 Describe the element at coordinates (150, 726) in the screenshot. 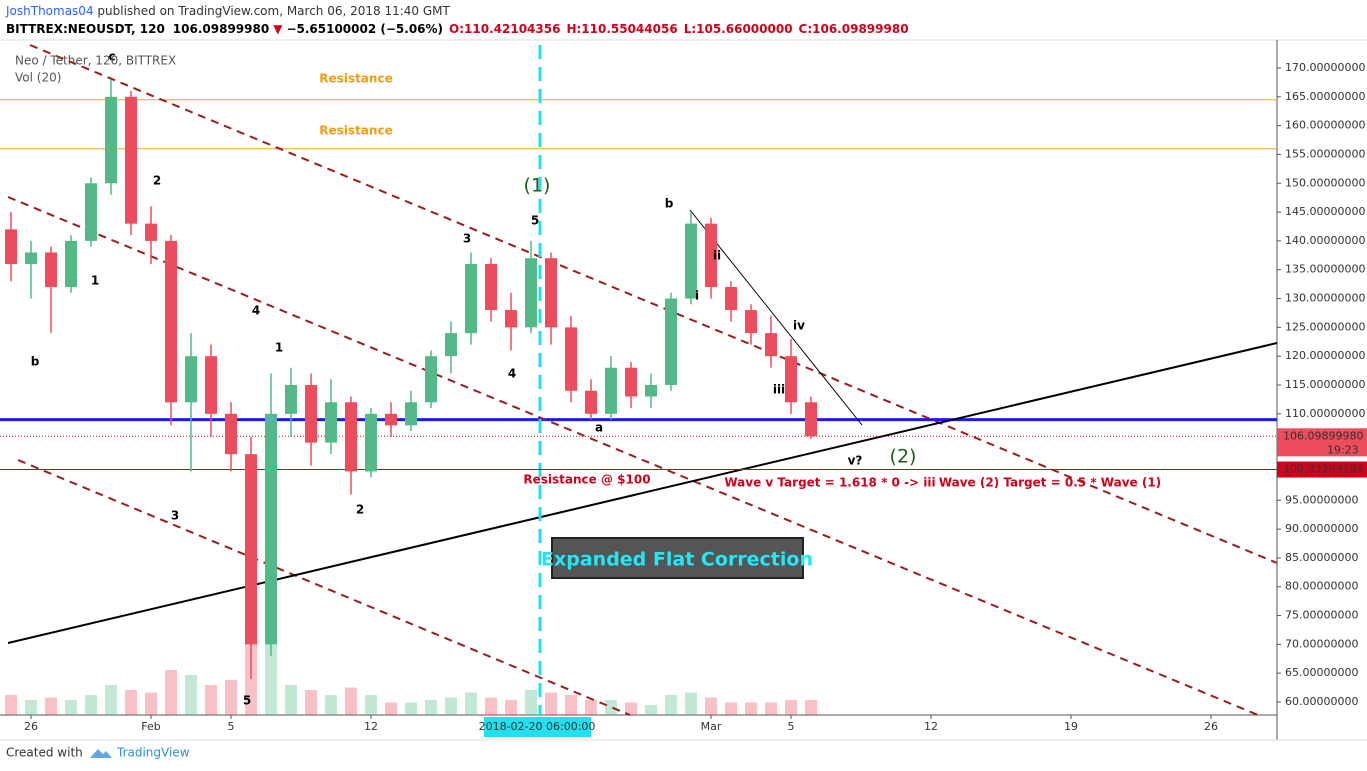

I see `x-tick-label: Feb` at that location.